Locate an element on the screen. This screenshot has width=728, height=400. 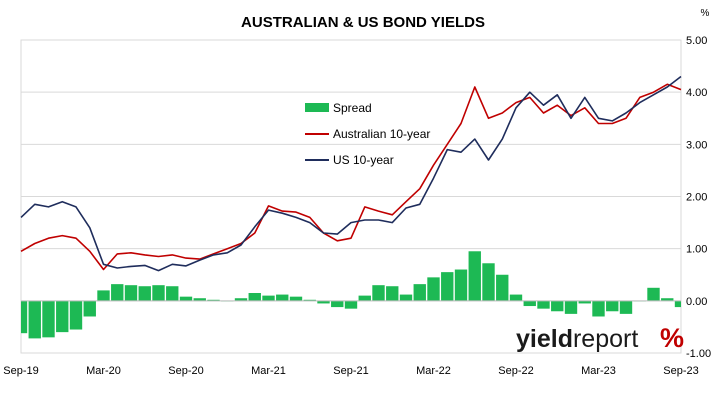
y-tick-label: 0.00 is located at coordinates (696, 302).